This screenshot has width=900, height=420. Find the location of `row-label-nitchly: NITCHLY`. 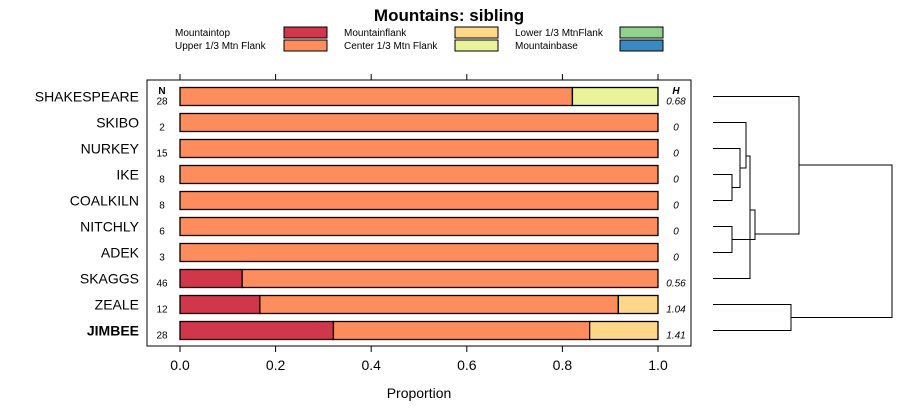

row-label-nitchly: NITCHLY is located at coordinates (110, 227).